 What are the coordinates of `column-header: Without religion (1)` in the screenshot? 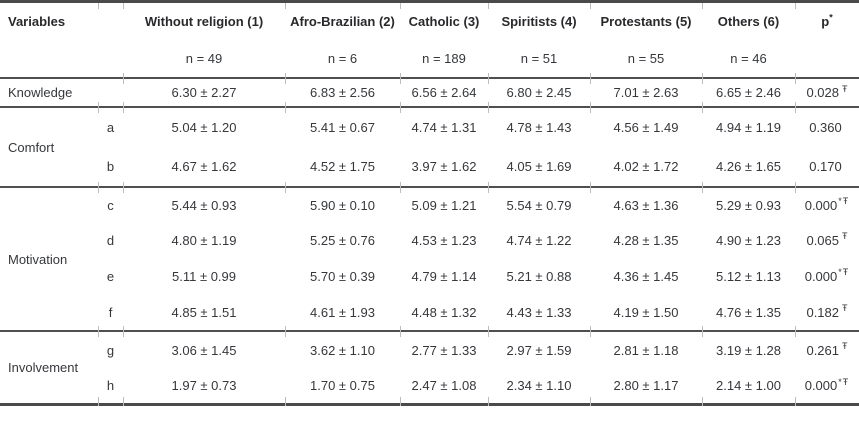 It's located at (204, 20).